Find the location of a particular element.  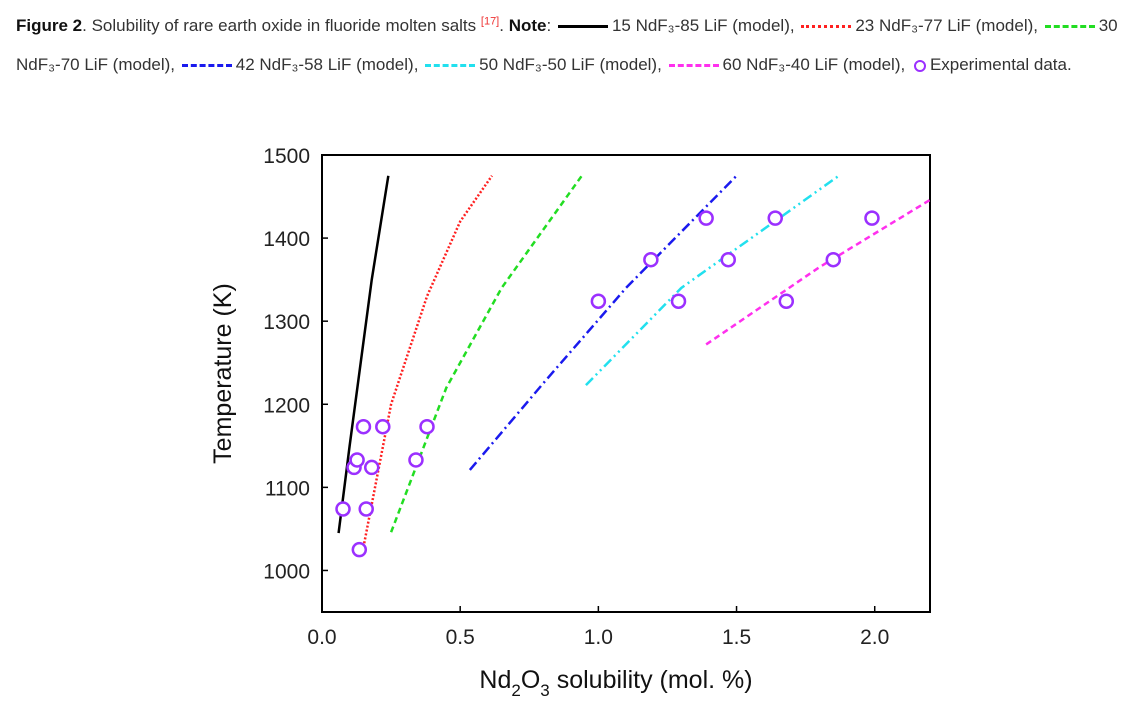

x-tick-label: 0.5 is located at coordinates (460, 637).